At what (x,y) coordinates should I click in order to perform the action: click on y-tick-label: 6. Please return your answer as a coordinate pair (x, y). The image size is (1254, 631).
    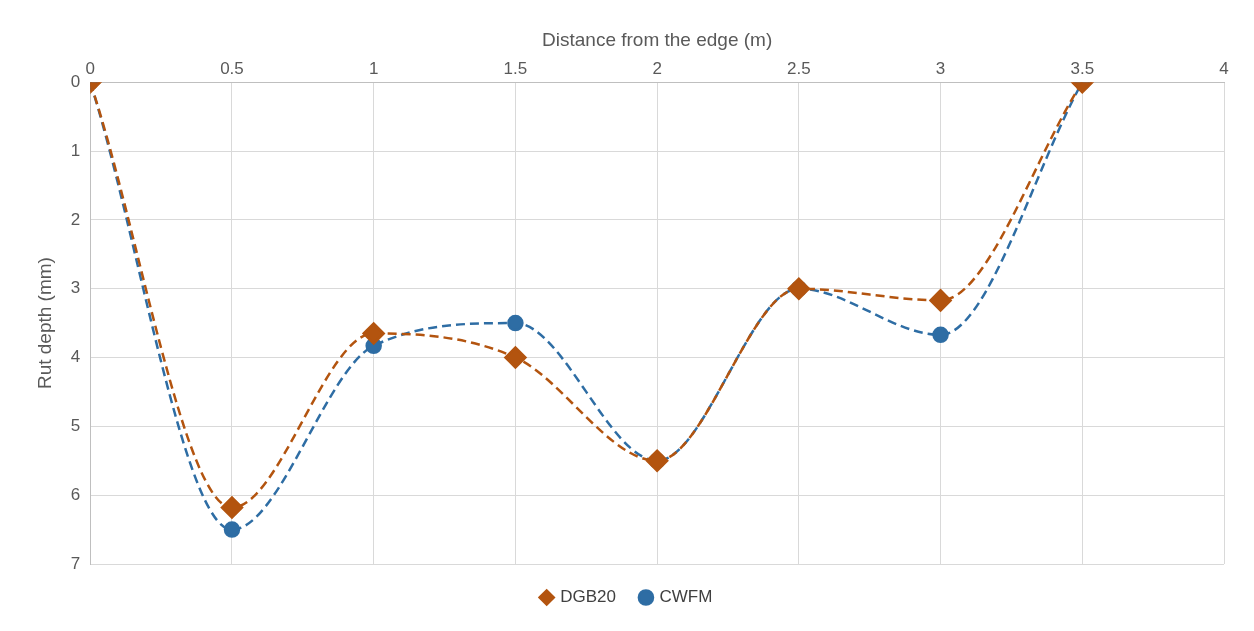
    Looking at the image, I should click on (75, 494).